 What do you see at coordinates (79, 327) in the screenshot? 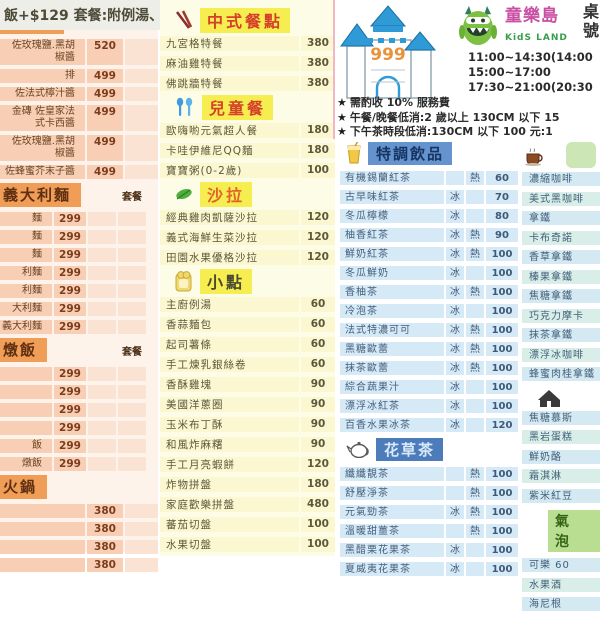
I see `menu-item-row: 義大利麵 299` at bounding box center [79, 327].